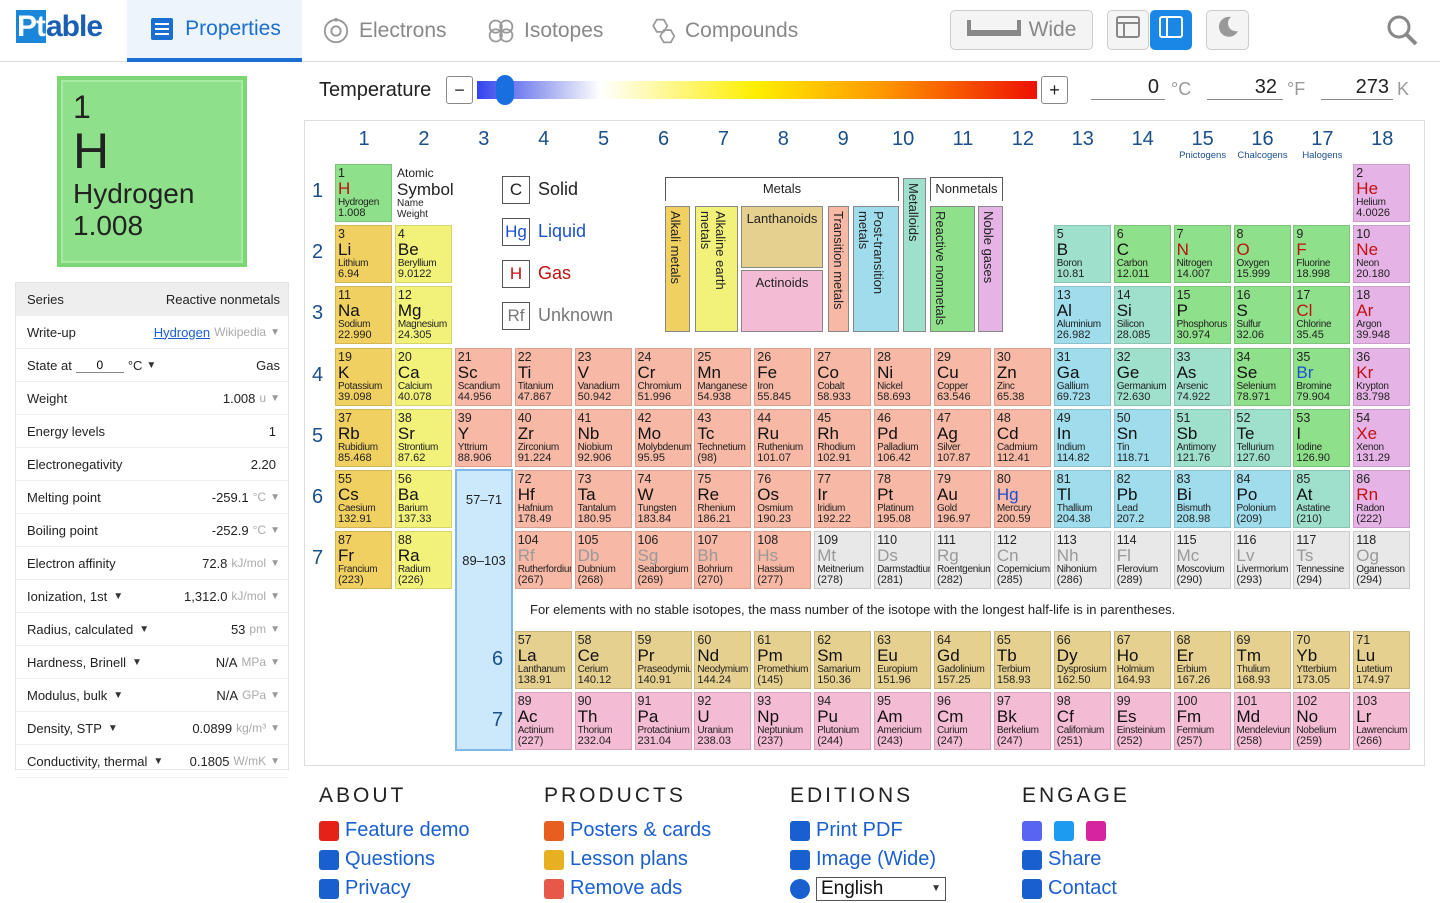  I want to click on element-silicon: 14 Si Silicon 28.085, so click(1142, 315).